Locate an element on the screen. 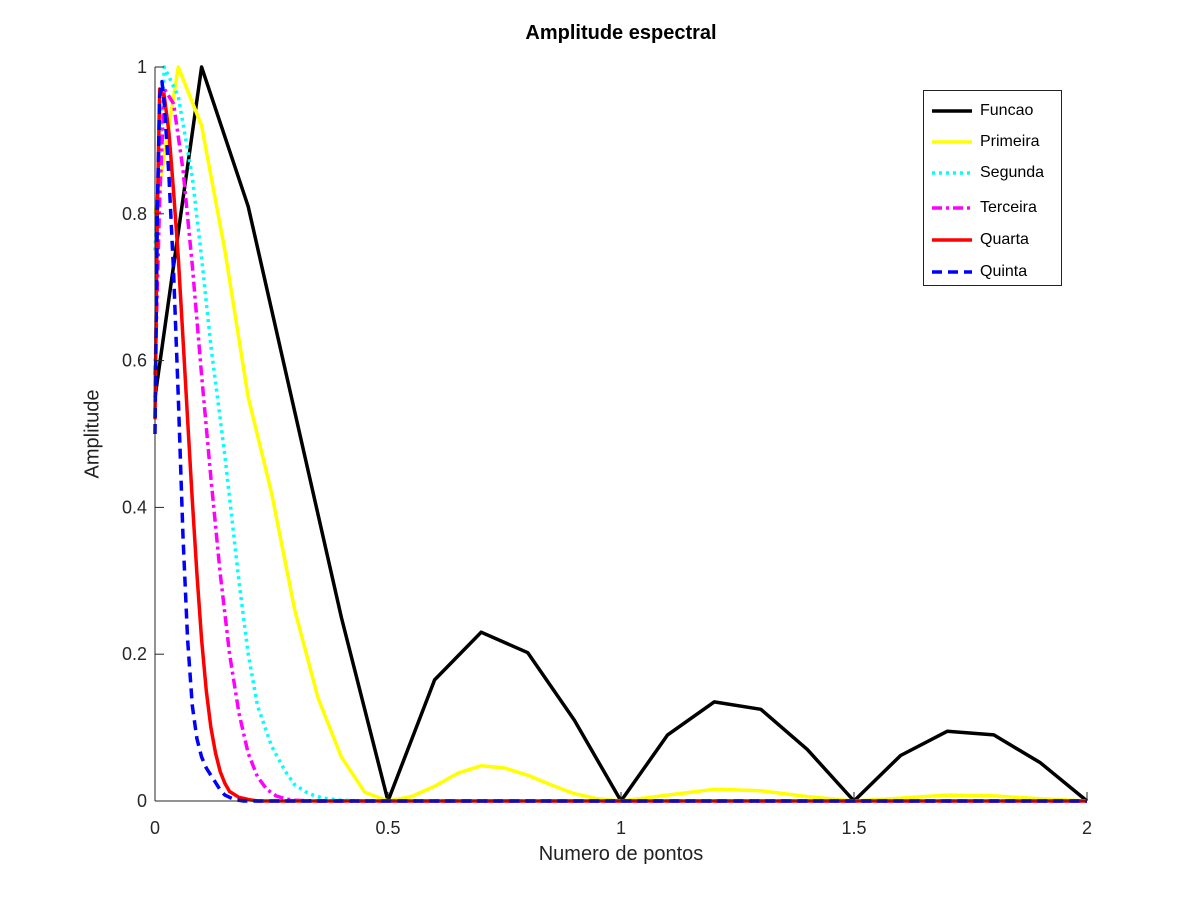 The image size is (1200, 900). legend-item-quarta: Quarta is located at coordinates (995, 240).